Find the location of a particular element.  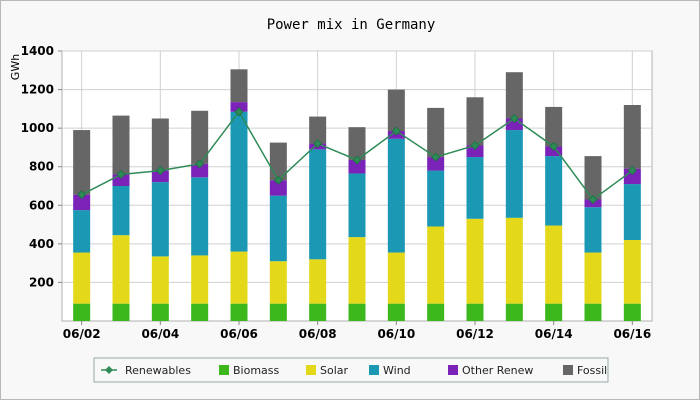

x-tick-label: 06/08 is located at coordinates (318, 334).